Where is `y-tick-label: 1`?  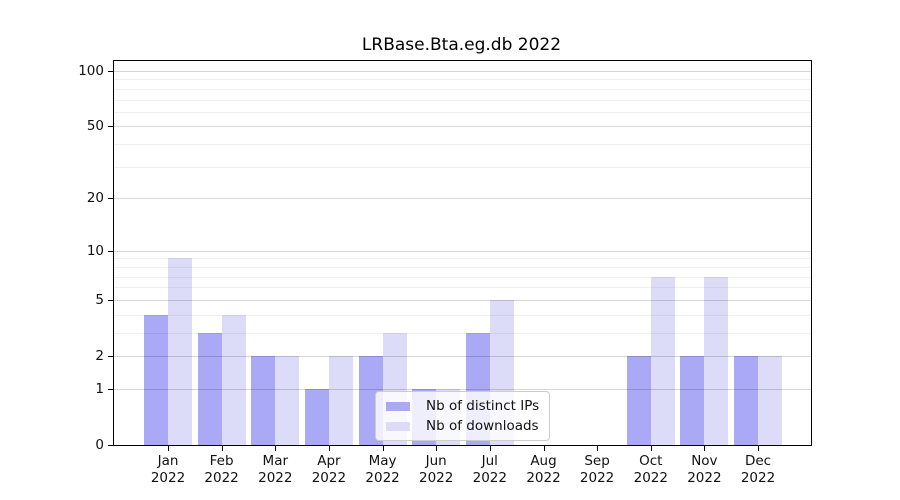
y-tick-label: 1 is located at coordinates (99, 388).